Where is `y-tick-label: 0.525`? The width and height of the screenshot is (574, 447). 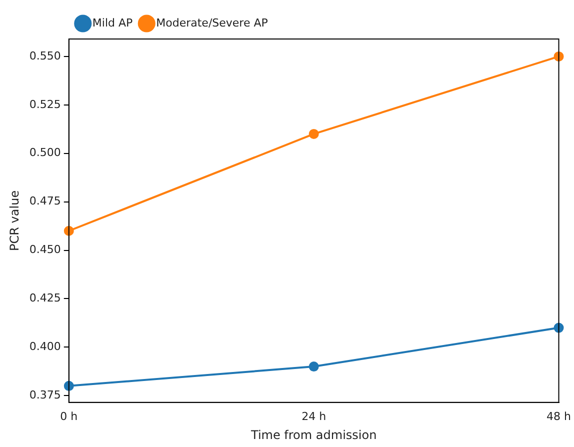 y-tick-label: 0.525 is located at coordinates (45, 104).